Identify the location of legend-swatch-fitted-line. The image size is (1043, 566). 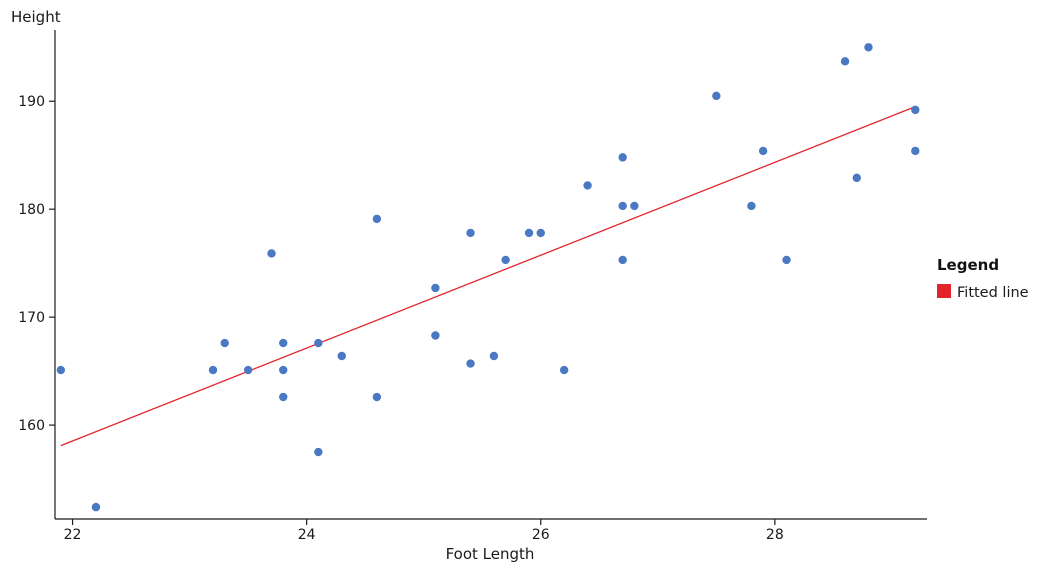
(944, 291).